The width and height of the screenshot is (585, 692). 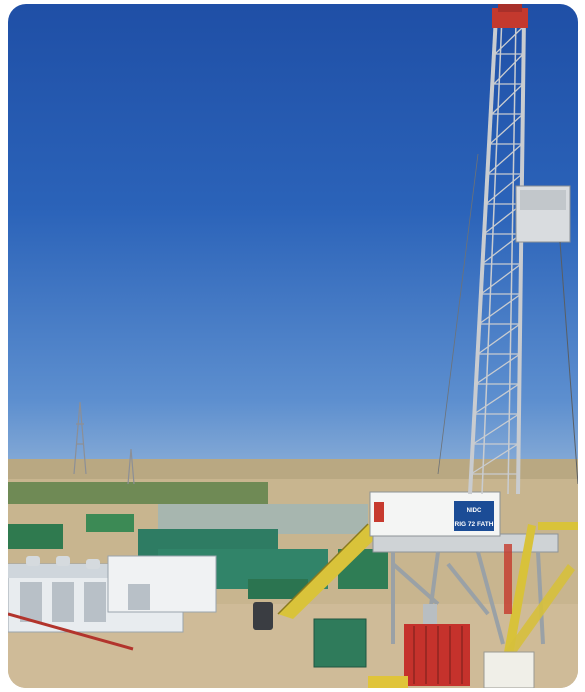 I want to click on red-container, so click(x=437, y=655).